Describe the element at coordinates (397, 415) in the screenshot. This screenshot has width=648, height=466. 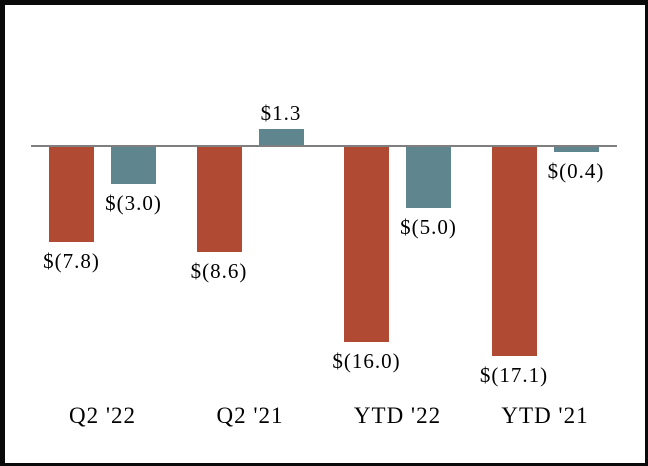
I see `category-label: YTD '22` at that location.